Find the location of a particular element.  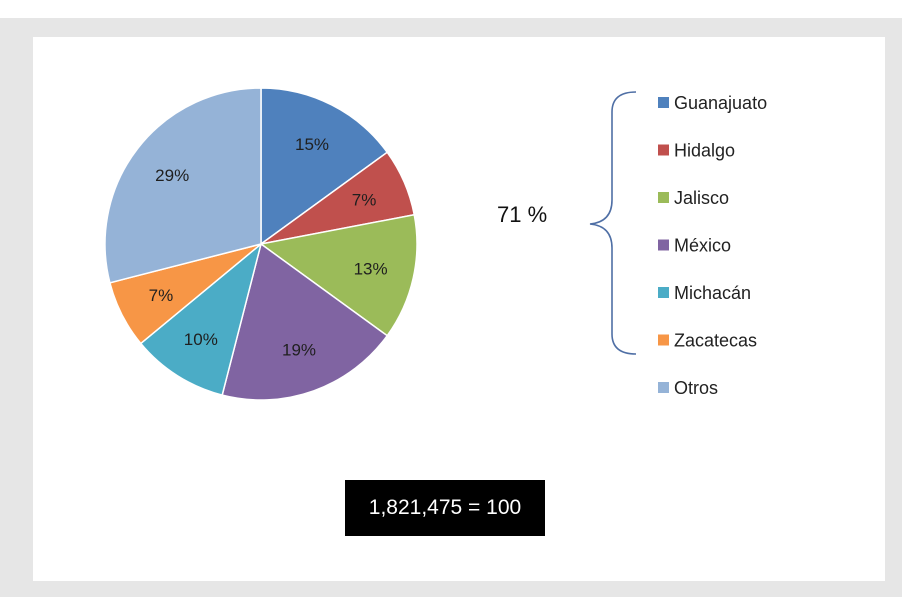

pie-slice-label: 13% is located at coordinates (371, 269).